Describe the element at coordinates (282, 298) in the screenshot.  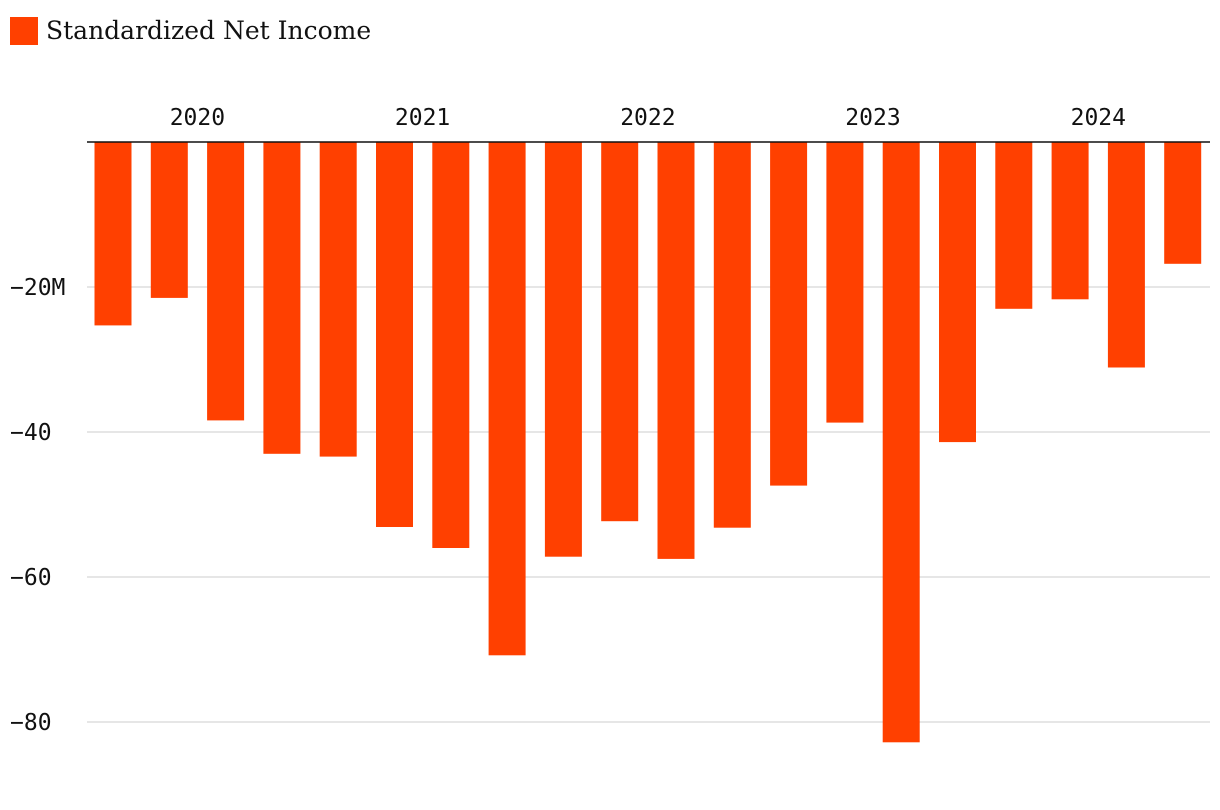
I see `bar-2020-q4` at that location.